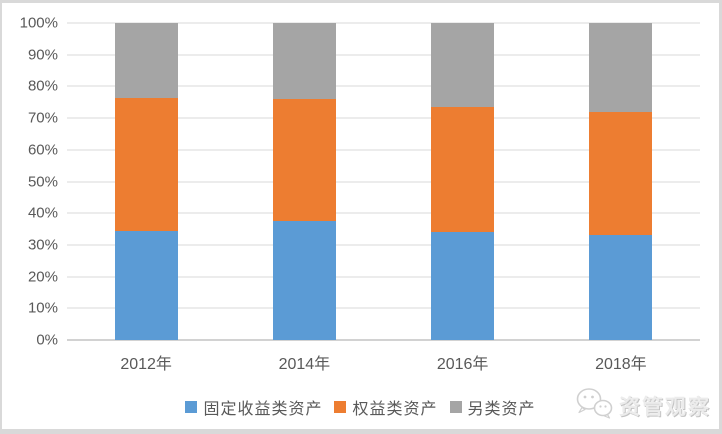 Image resolution: width=722 pixels, height=434 pixels. I want to click on y-tick-label-0: 0%, so click(47, 340).